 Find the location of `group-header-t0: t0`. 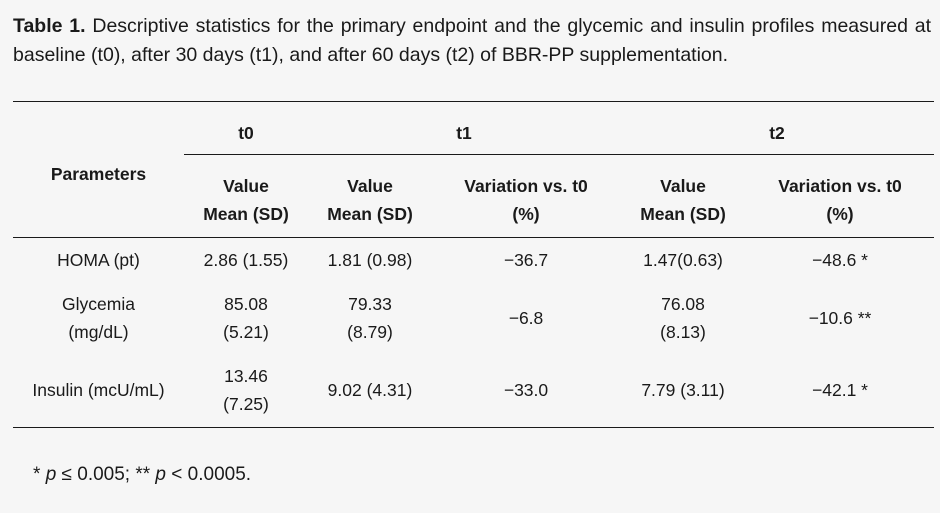

group-header-t0: t0 is located at coordinates (246, 133).